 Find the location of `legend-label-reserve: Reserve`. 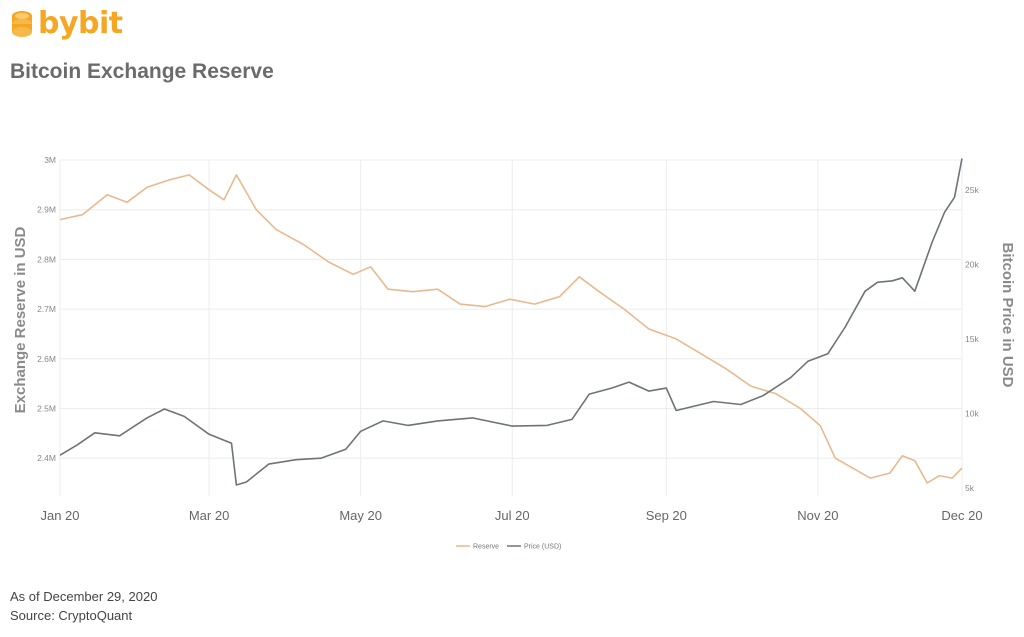

legend-label-reserve: Reserve is located at coordinates (486, 547).